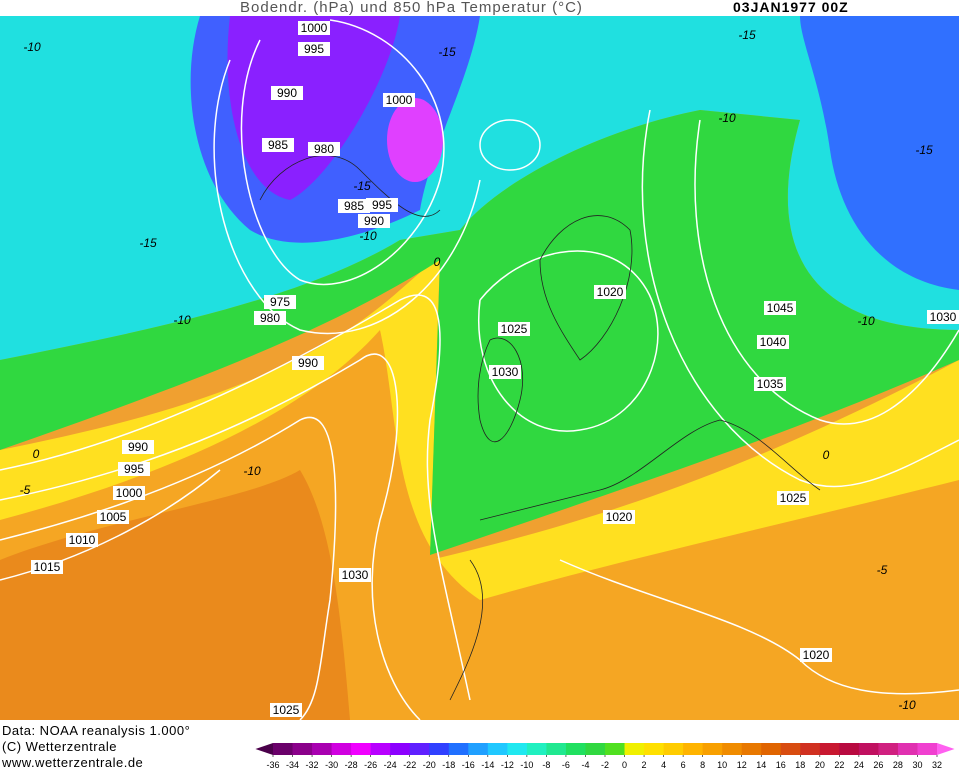 This screenshot has height=770, width=959. I want to click on isobar-label: 1005, so click(113, 517).